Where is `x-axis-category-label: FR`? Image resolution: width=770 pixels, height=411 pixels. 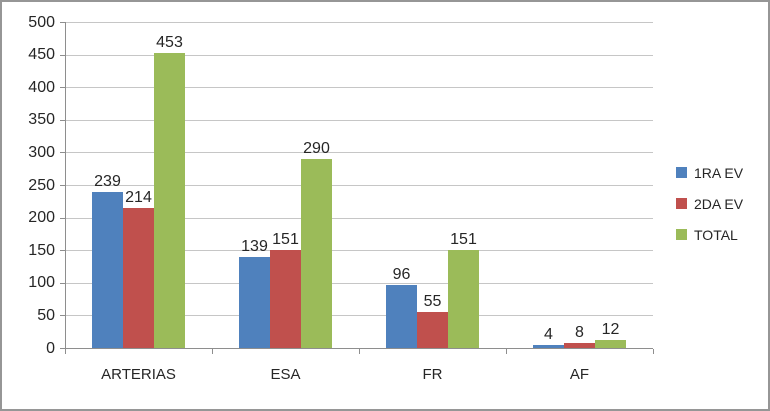
x-axis-category-label: FR is located at coordinates (432, 374).